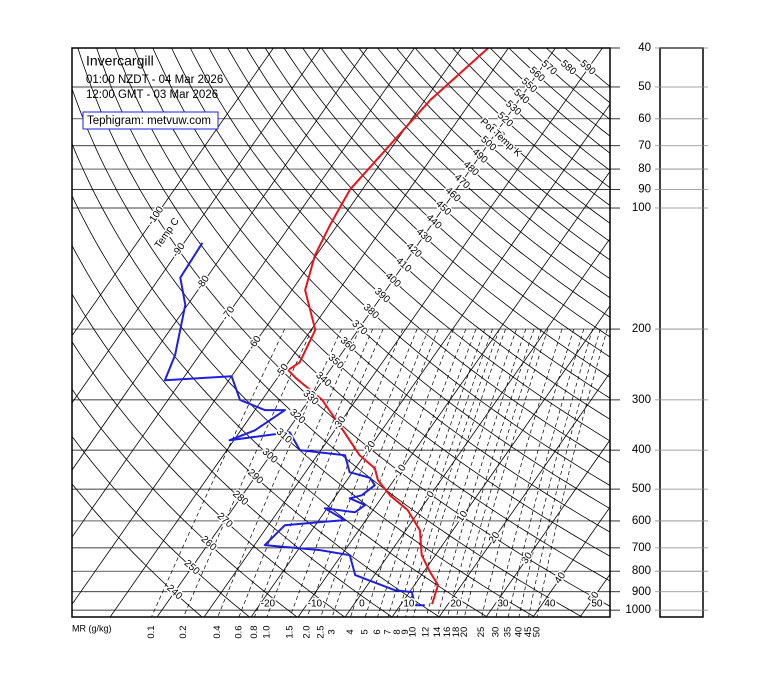 This screenshot has height=690, width=760. I want to click on annotation-box, so click(150, 120).